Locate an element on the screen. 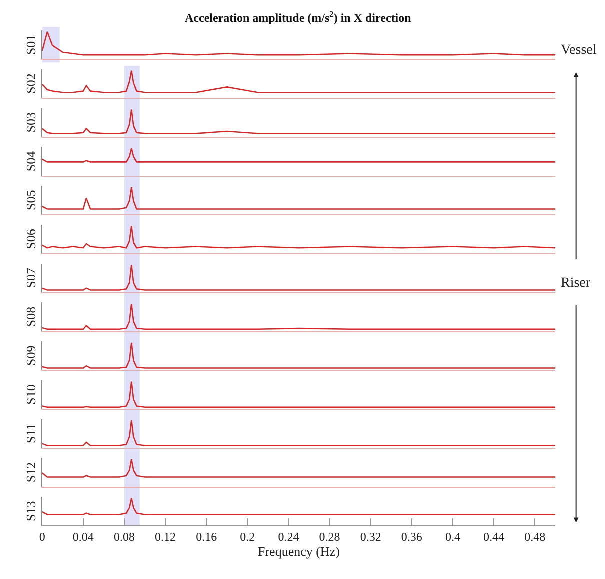 The height and width of the screenshot is (579, 605). y-axis-title: S10 is located at coordinates (30, 394).